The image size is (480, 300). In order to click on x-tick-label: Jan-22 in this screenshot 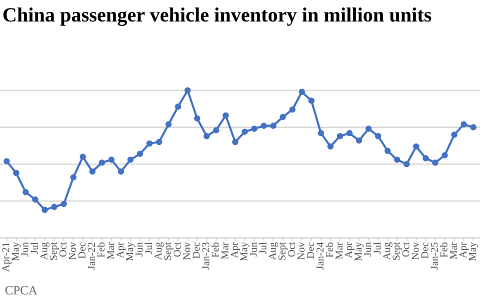, I will do `click(91, 256)`.